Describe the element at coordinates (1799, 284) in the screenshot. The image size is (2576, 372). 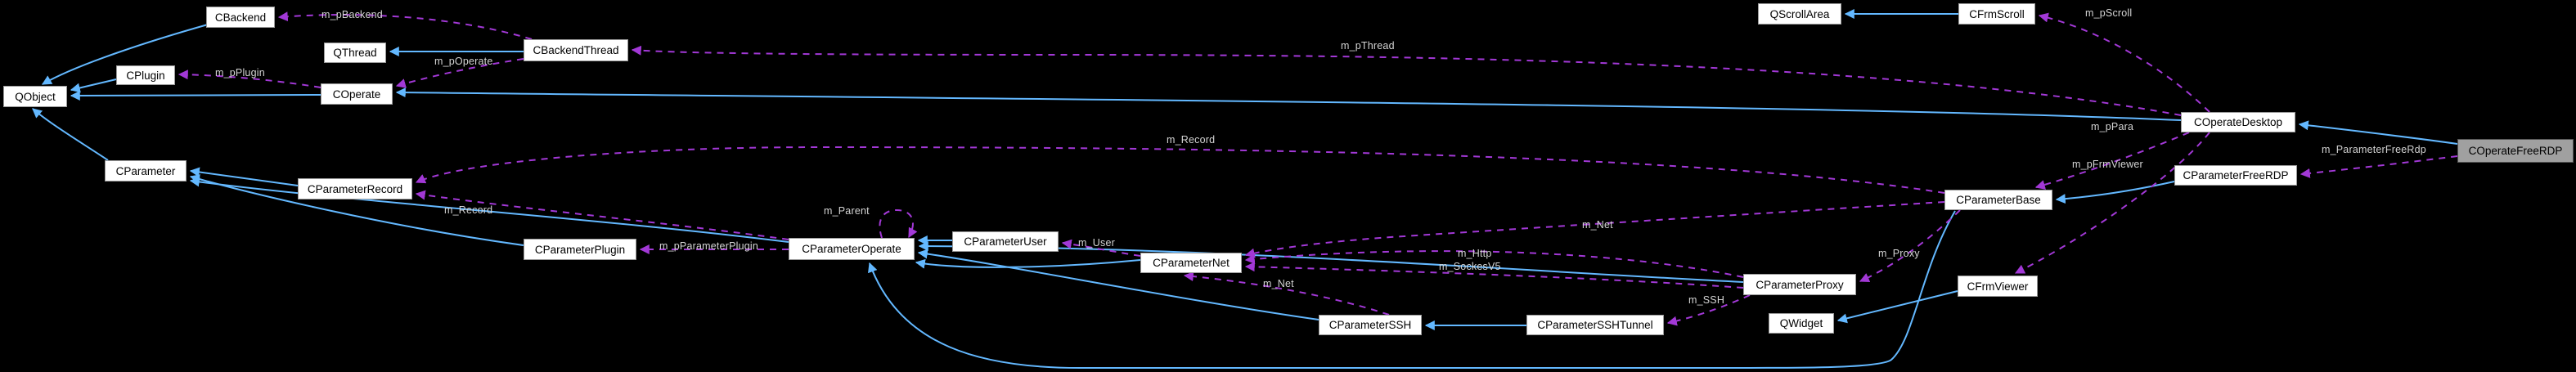
I see `node-cparameterproxy: CParameterProxy` at that location.